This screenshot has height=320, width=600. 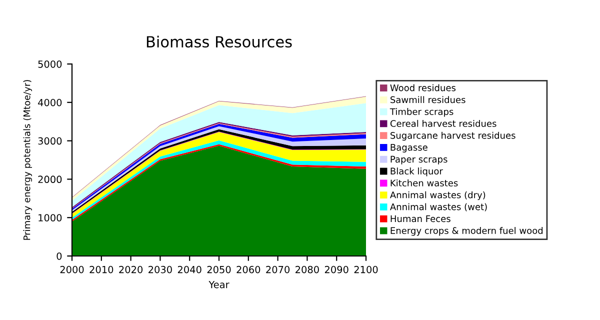 I want to click on x-tick-label: 2020, so click(x=131, y=270).